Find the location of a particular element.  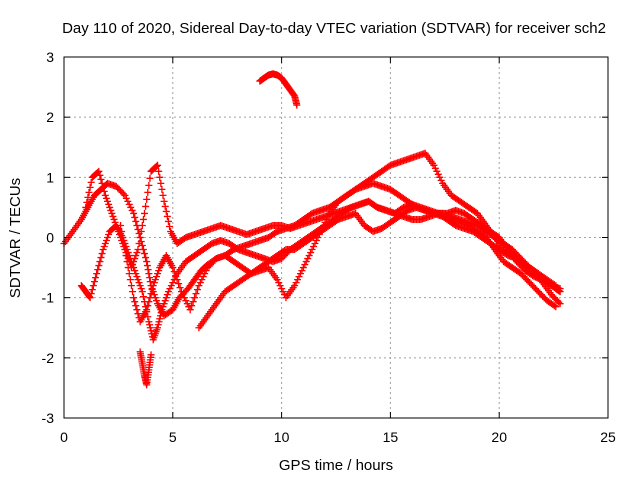

y-tick-label: 2 is located at coordinates (50, 117).